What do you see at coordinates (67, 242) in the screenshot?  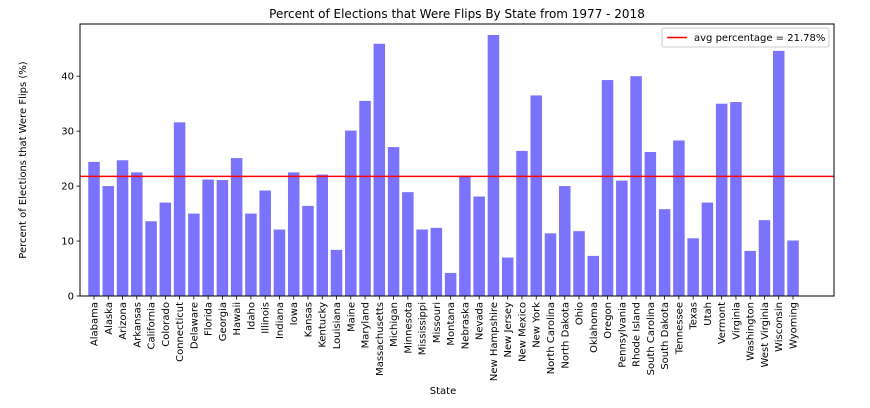 I see `y-tick-label: 10` at bounding box center [67, 242].